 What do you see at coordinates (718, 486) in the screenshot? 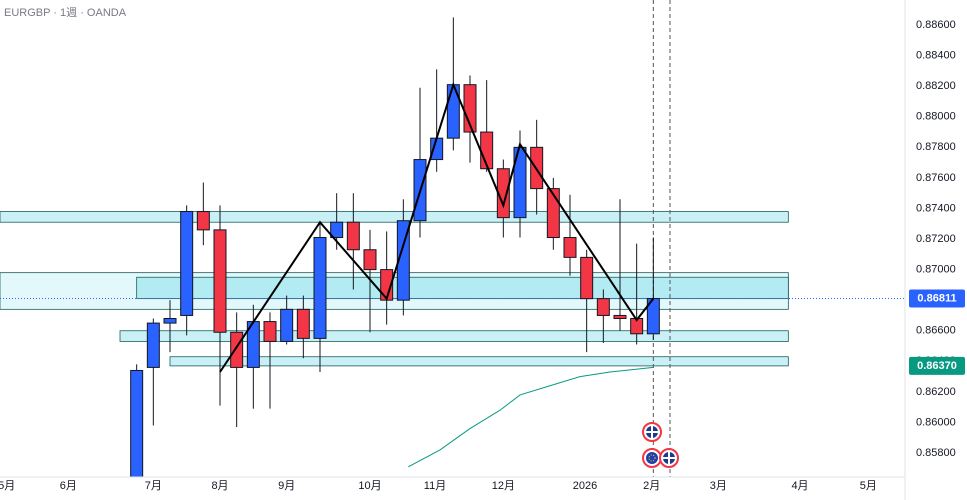
I see `x-tick-label: 3月` at bounding box center [718, 486].